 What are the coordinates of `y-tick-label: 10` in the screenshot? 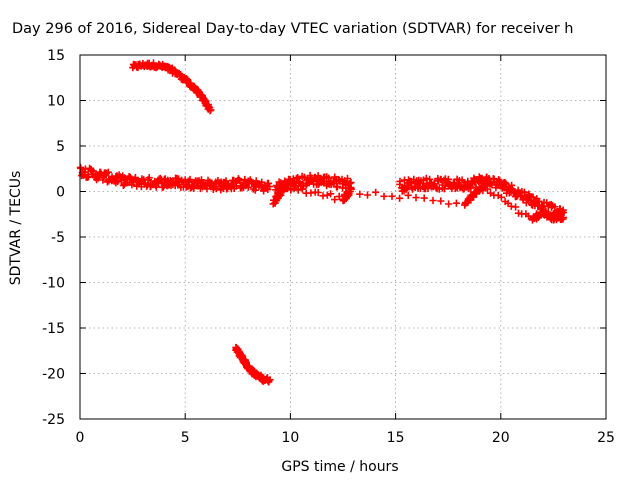 It's located at (56, 102).